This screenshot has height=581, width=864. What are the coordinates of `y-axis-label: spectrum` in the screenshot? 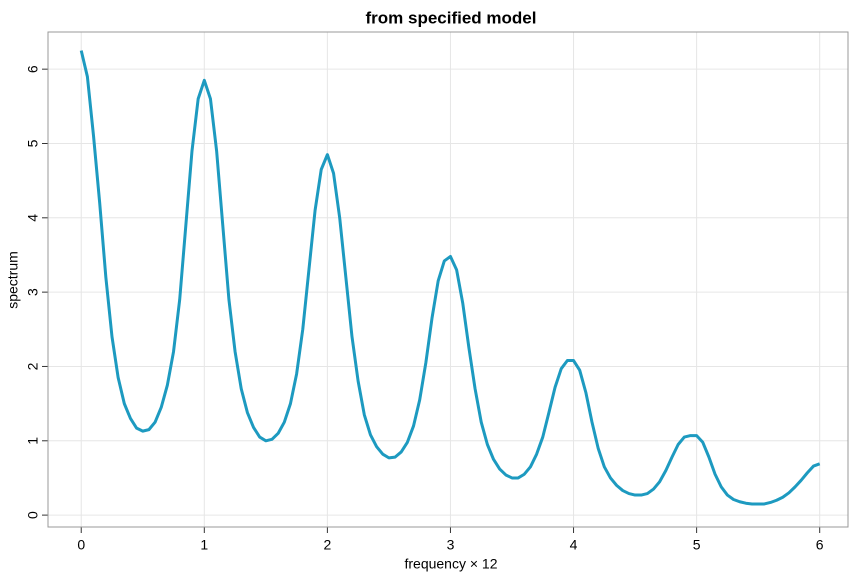 It's located at (13, 280).